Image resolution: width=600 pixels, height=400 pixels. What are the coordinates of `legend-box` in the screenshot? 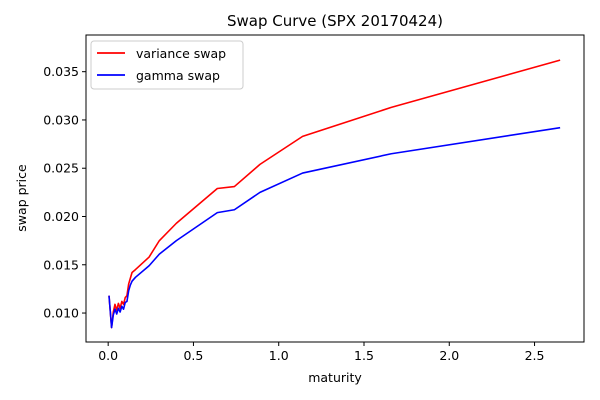 It's located at (167, 65).